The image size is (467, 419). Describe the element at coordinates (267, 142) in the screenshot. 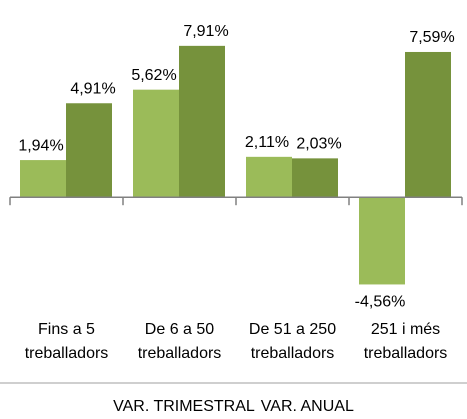

I see `value-label: 2,11%` at that location.